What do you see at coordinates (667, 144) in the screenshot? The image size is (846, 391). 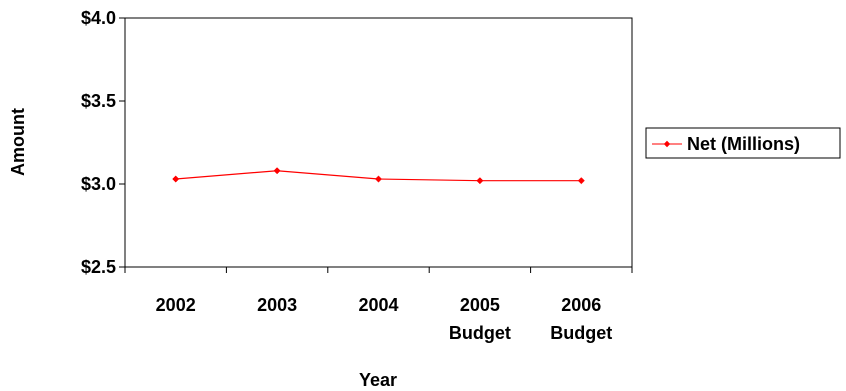 I see `legend-series-marker` at bounding box center [667, 144].